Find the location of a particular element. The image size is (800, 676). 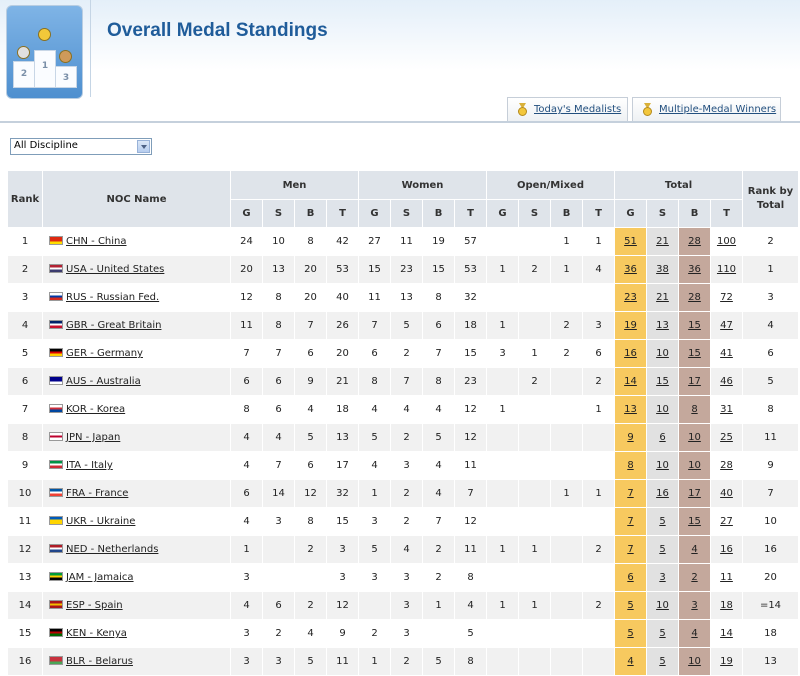

noc-link: UKR - Ukraine is located at coordinates (101, 521).